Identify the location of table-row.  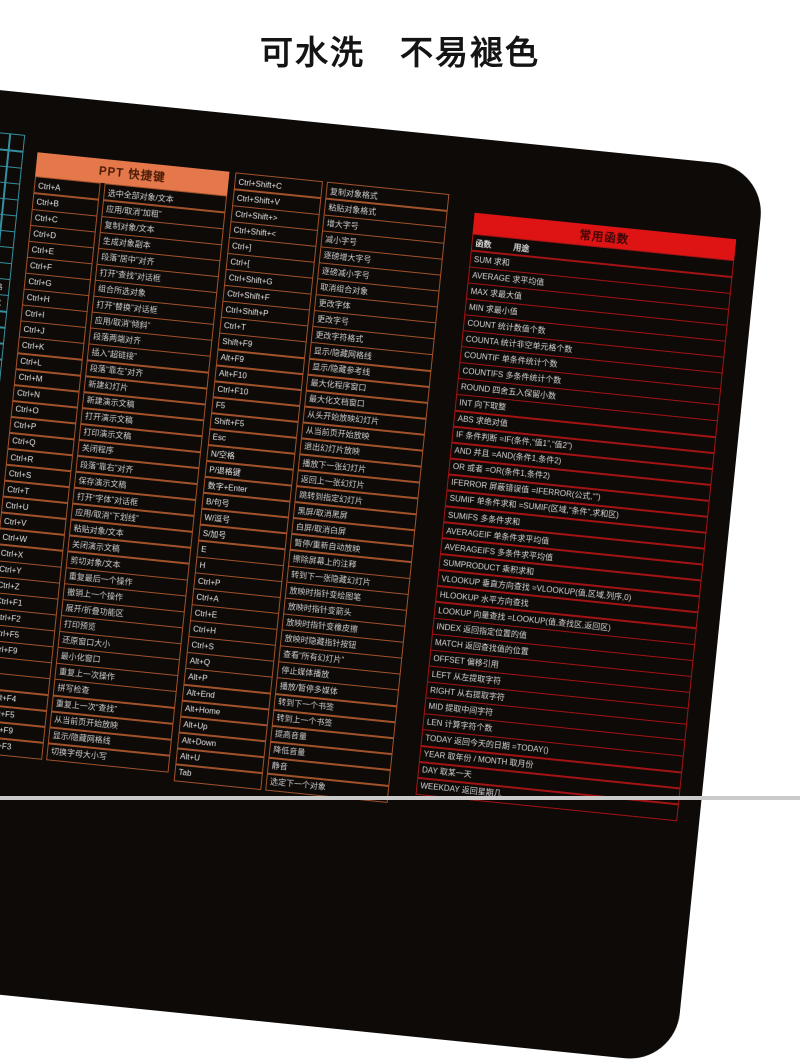
(13, 137).